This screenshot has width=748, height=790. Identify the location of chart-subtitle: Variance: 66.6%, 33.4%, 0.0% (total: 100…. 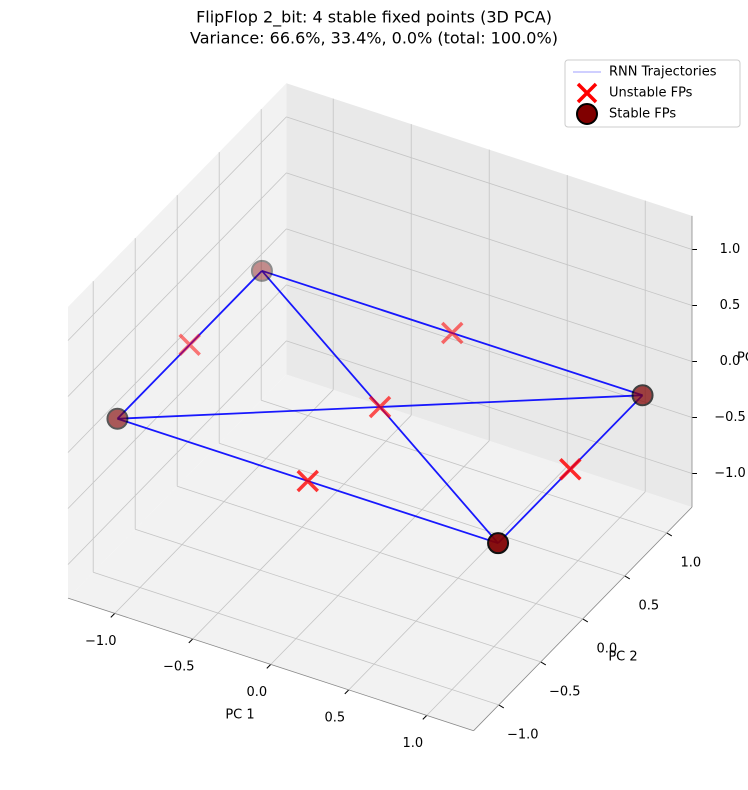
(374, 38).